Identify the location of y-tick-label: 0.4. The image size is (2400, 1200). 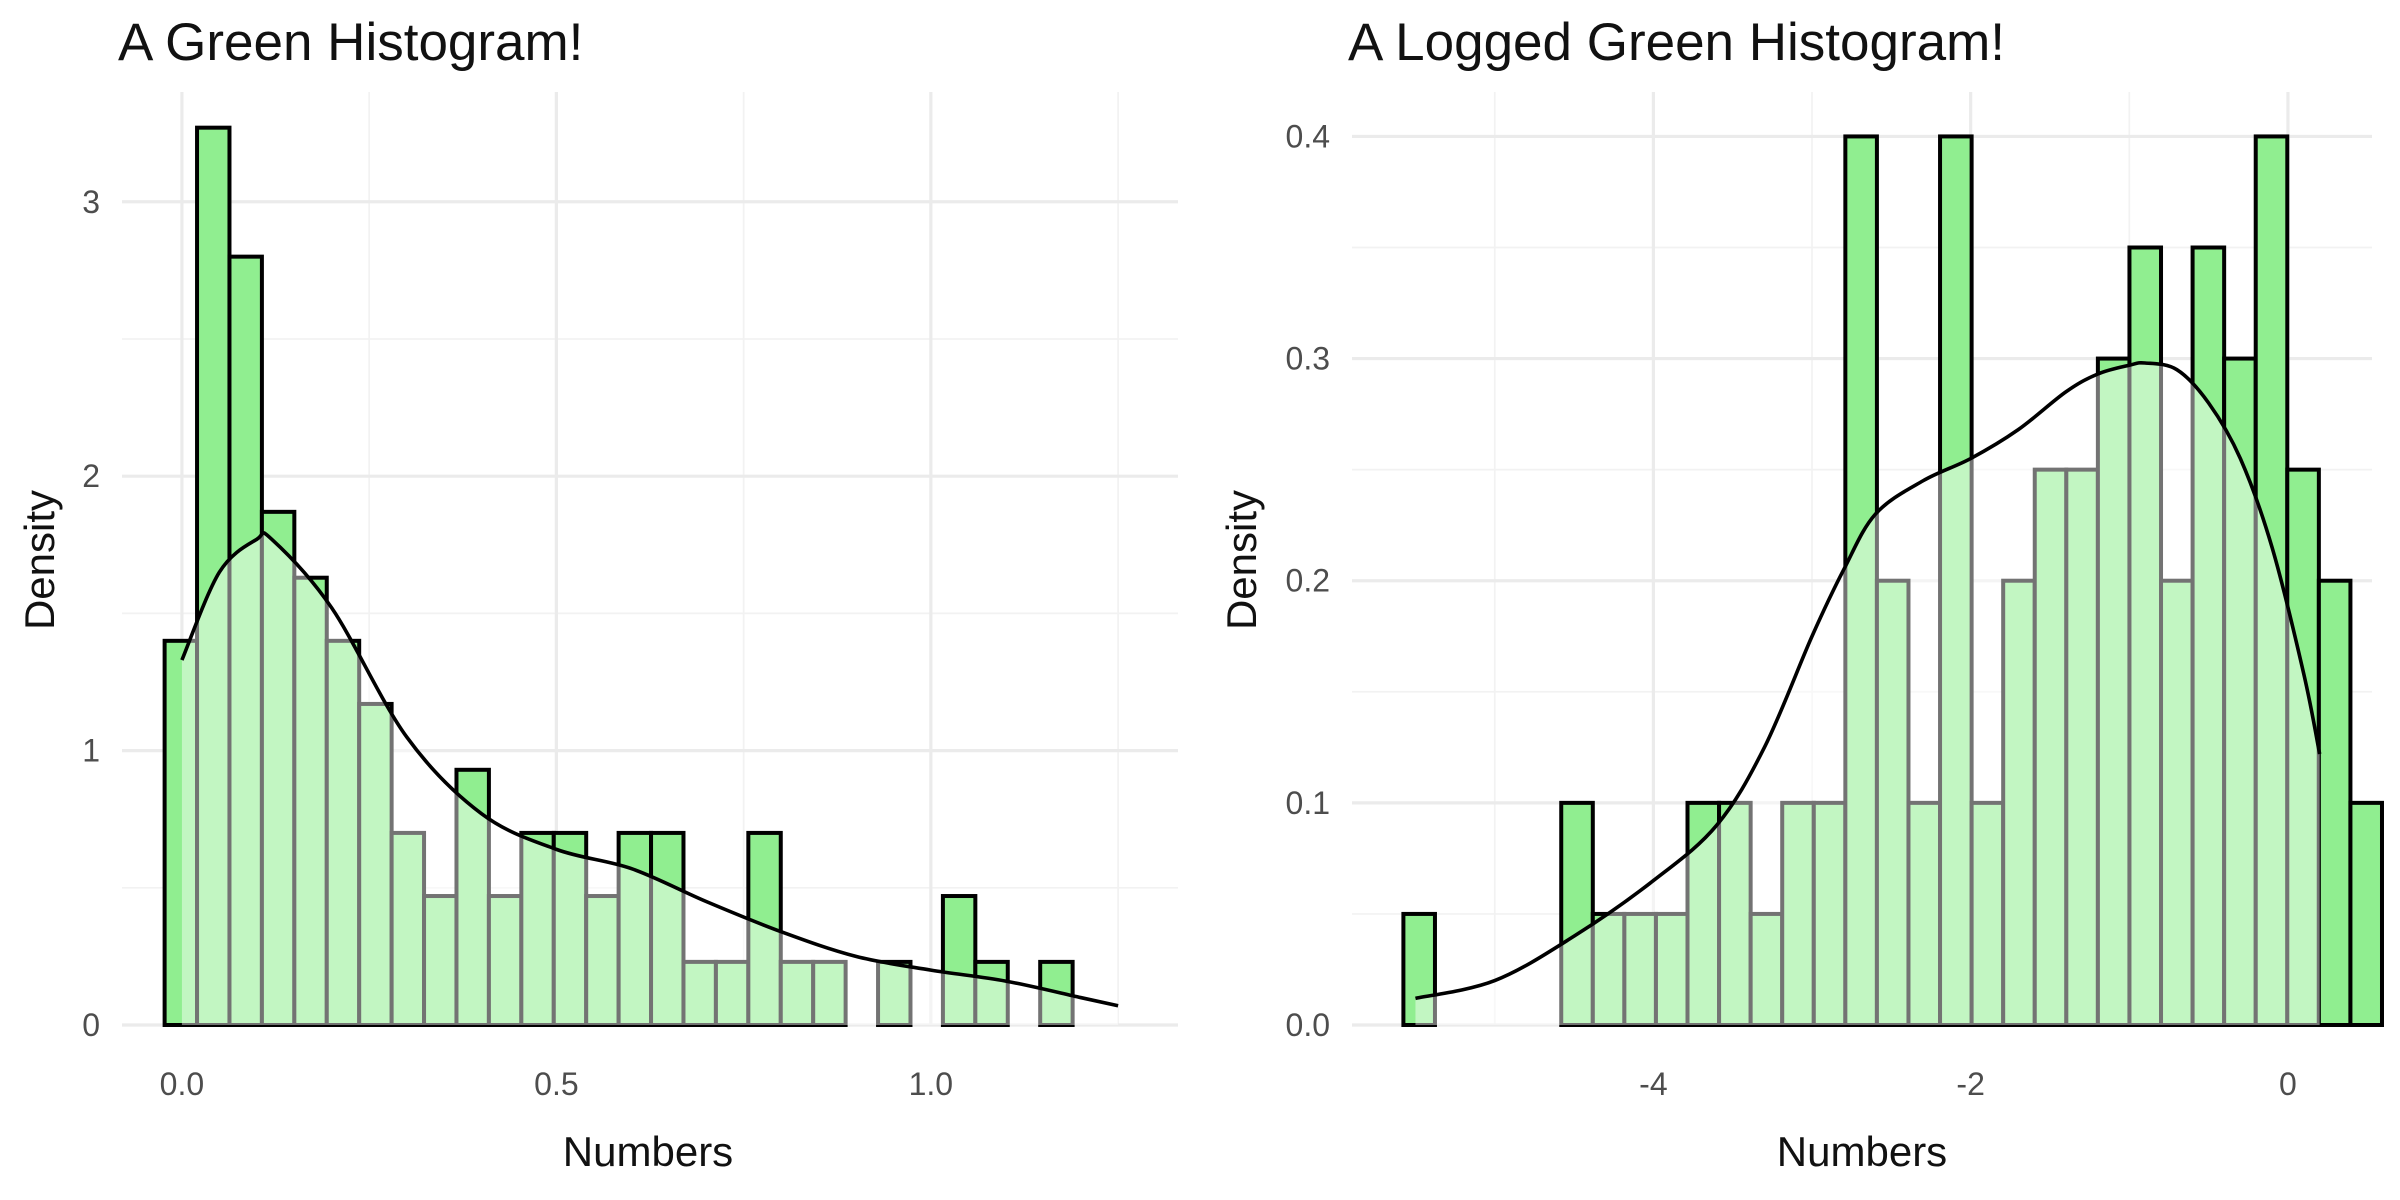
(1308, 136).